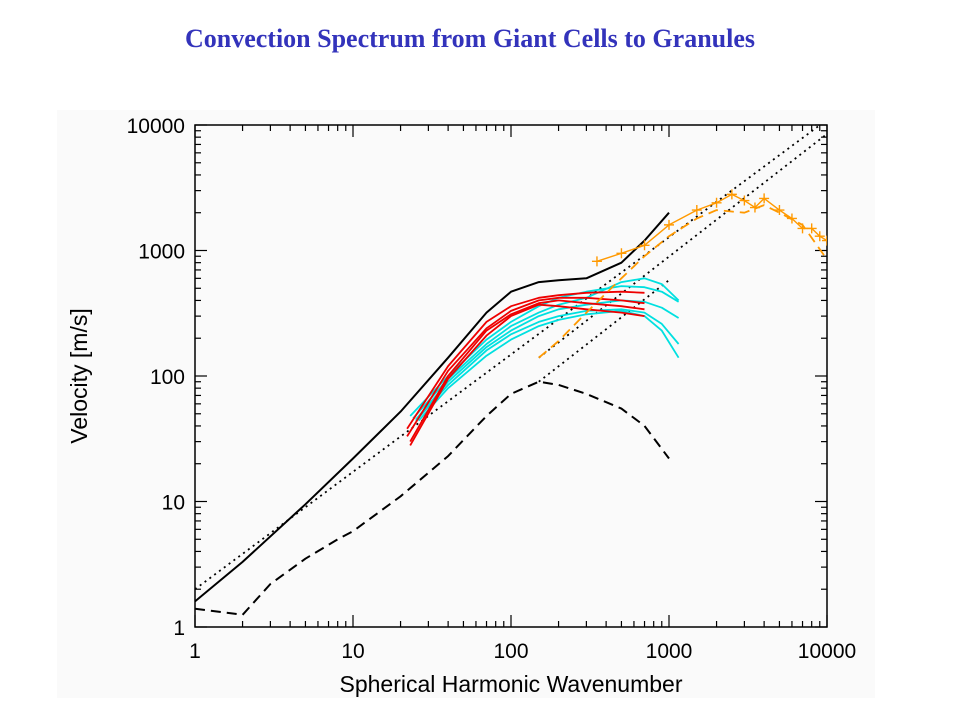 The width and height of the screenshot is (960, 720). Describe the element at coordinates (352, 651) in the screenshot. I see `x-tick-label: 10` at that location.